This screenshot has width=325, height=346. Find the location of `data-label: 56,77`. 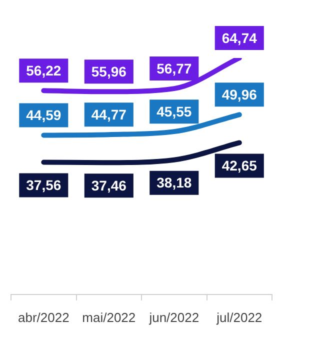

data-label: 56,77 is located at coordinates (174, 68).